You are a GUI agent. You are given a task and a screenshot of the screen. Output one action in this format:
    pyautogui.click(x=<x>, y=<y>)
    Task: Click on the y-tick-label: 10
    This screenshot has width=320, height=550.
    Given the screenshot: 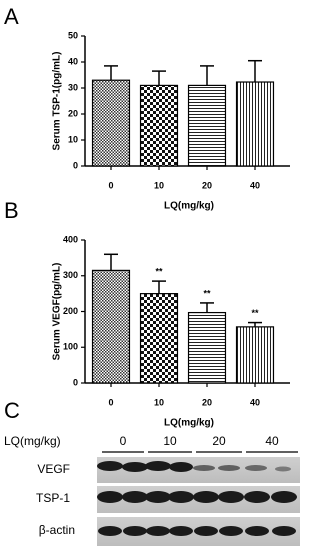 What is the action you would take?
    pyautogui.click(x=73, y=139)
    